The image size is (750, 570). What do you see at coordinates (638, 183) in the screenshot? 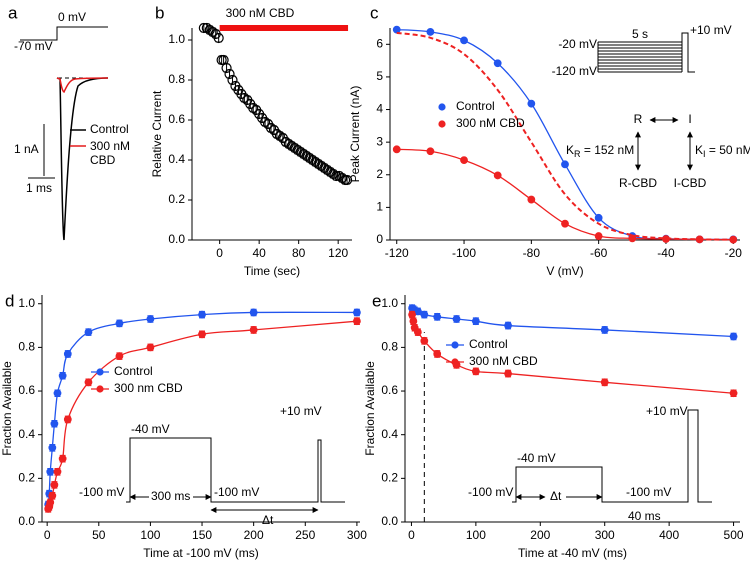
I see `inset-label: R-CBD` at bounding box center [638, 183].